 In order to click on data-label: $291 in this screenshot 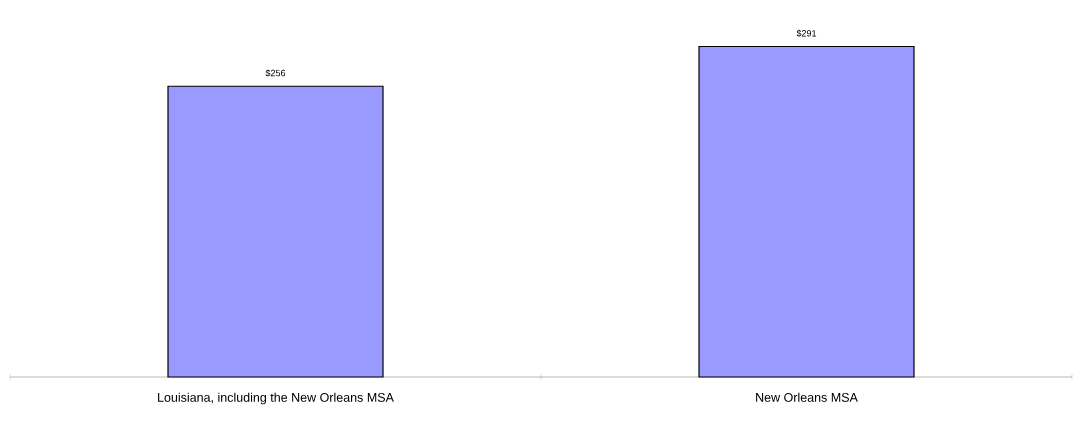, I will do `click(806, 33)`.